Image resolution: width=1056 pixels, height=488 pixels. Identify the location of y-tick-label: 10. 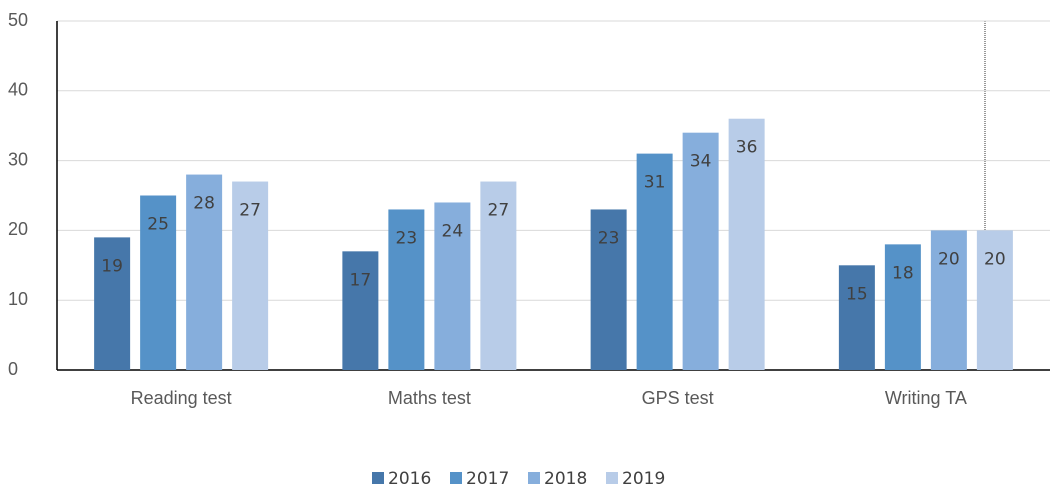
(18, 299).